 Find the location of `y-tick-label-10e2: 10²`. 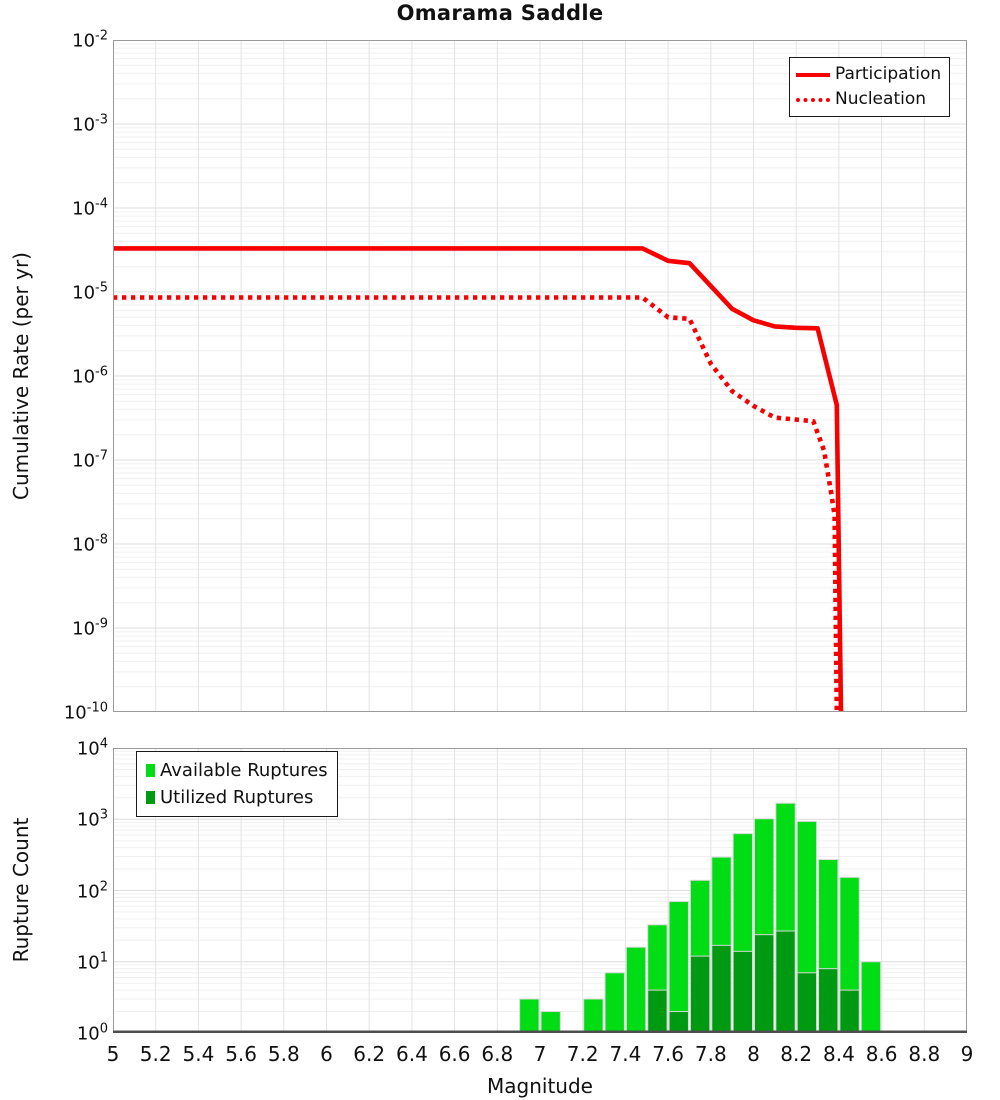

y-tick-label-10e2: 10² is located at coordinates (92, 890).